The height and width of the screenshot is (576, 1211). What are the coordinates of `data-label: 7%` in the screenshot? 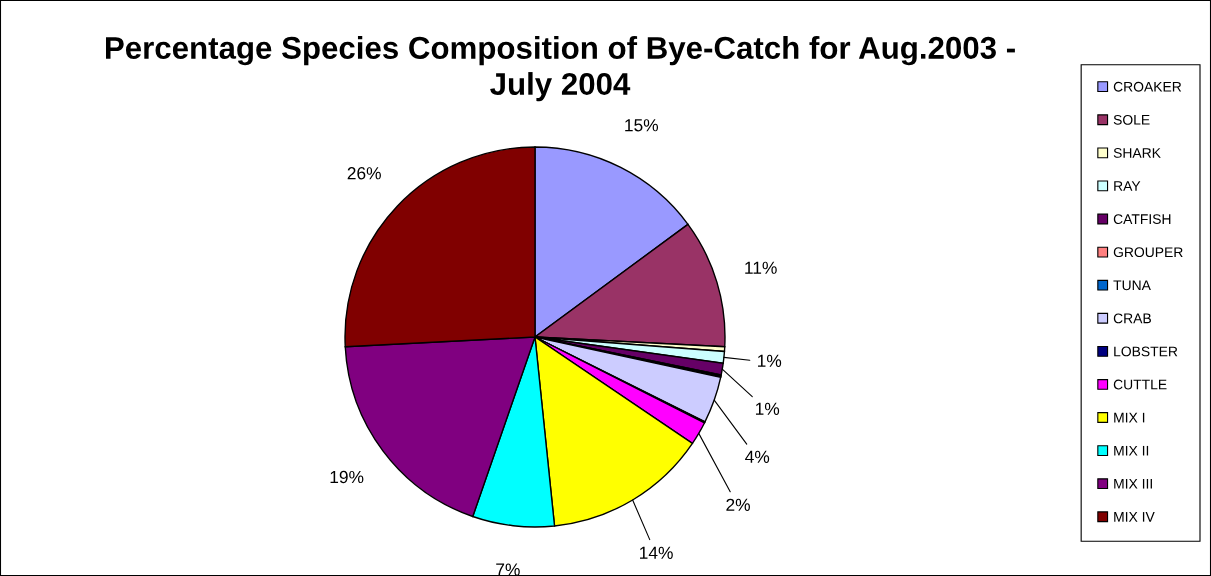 It's located at (508, 569).